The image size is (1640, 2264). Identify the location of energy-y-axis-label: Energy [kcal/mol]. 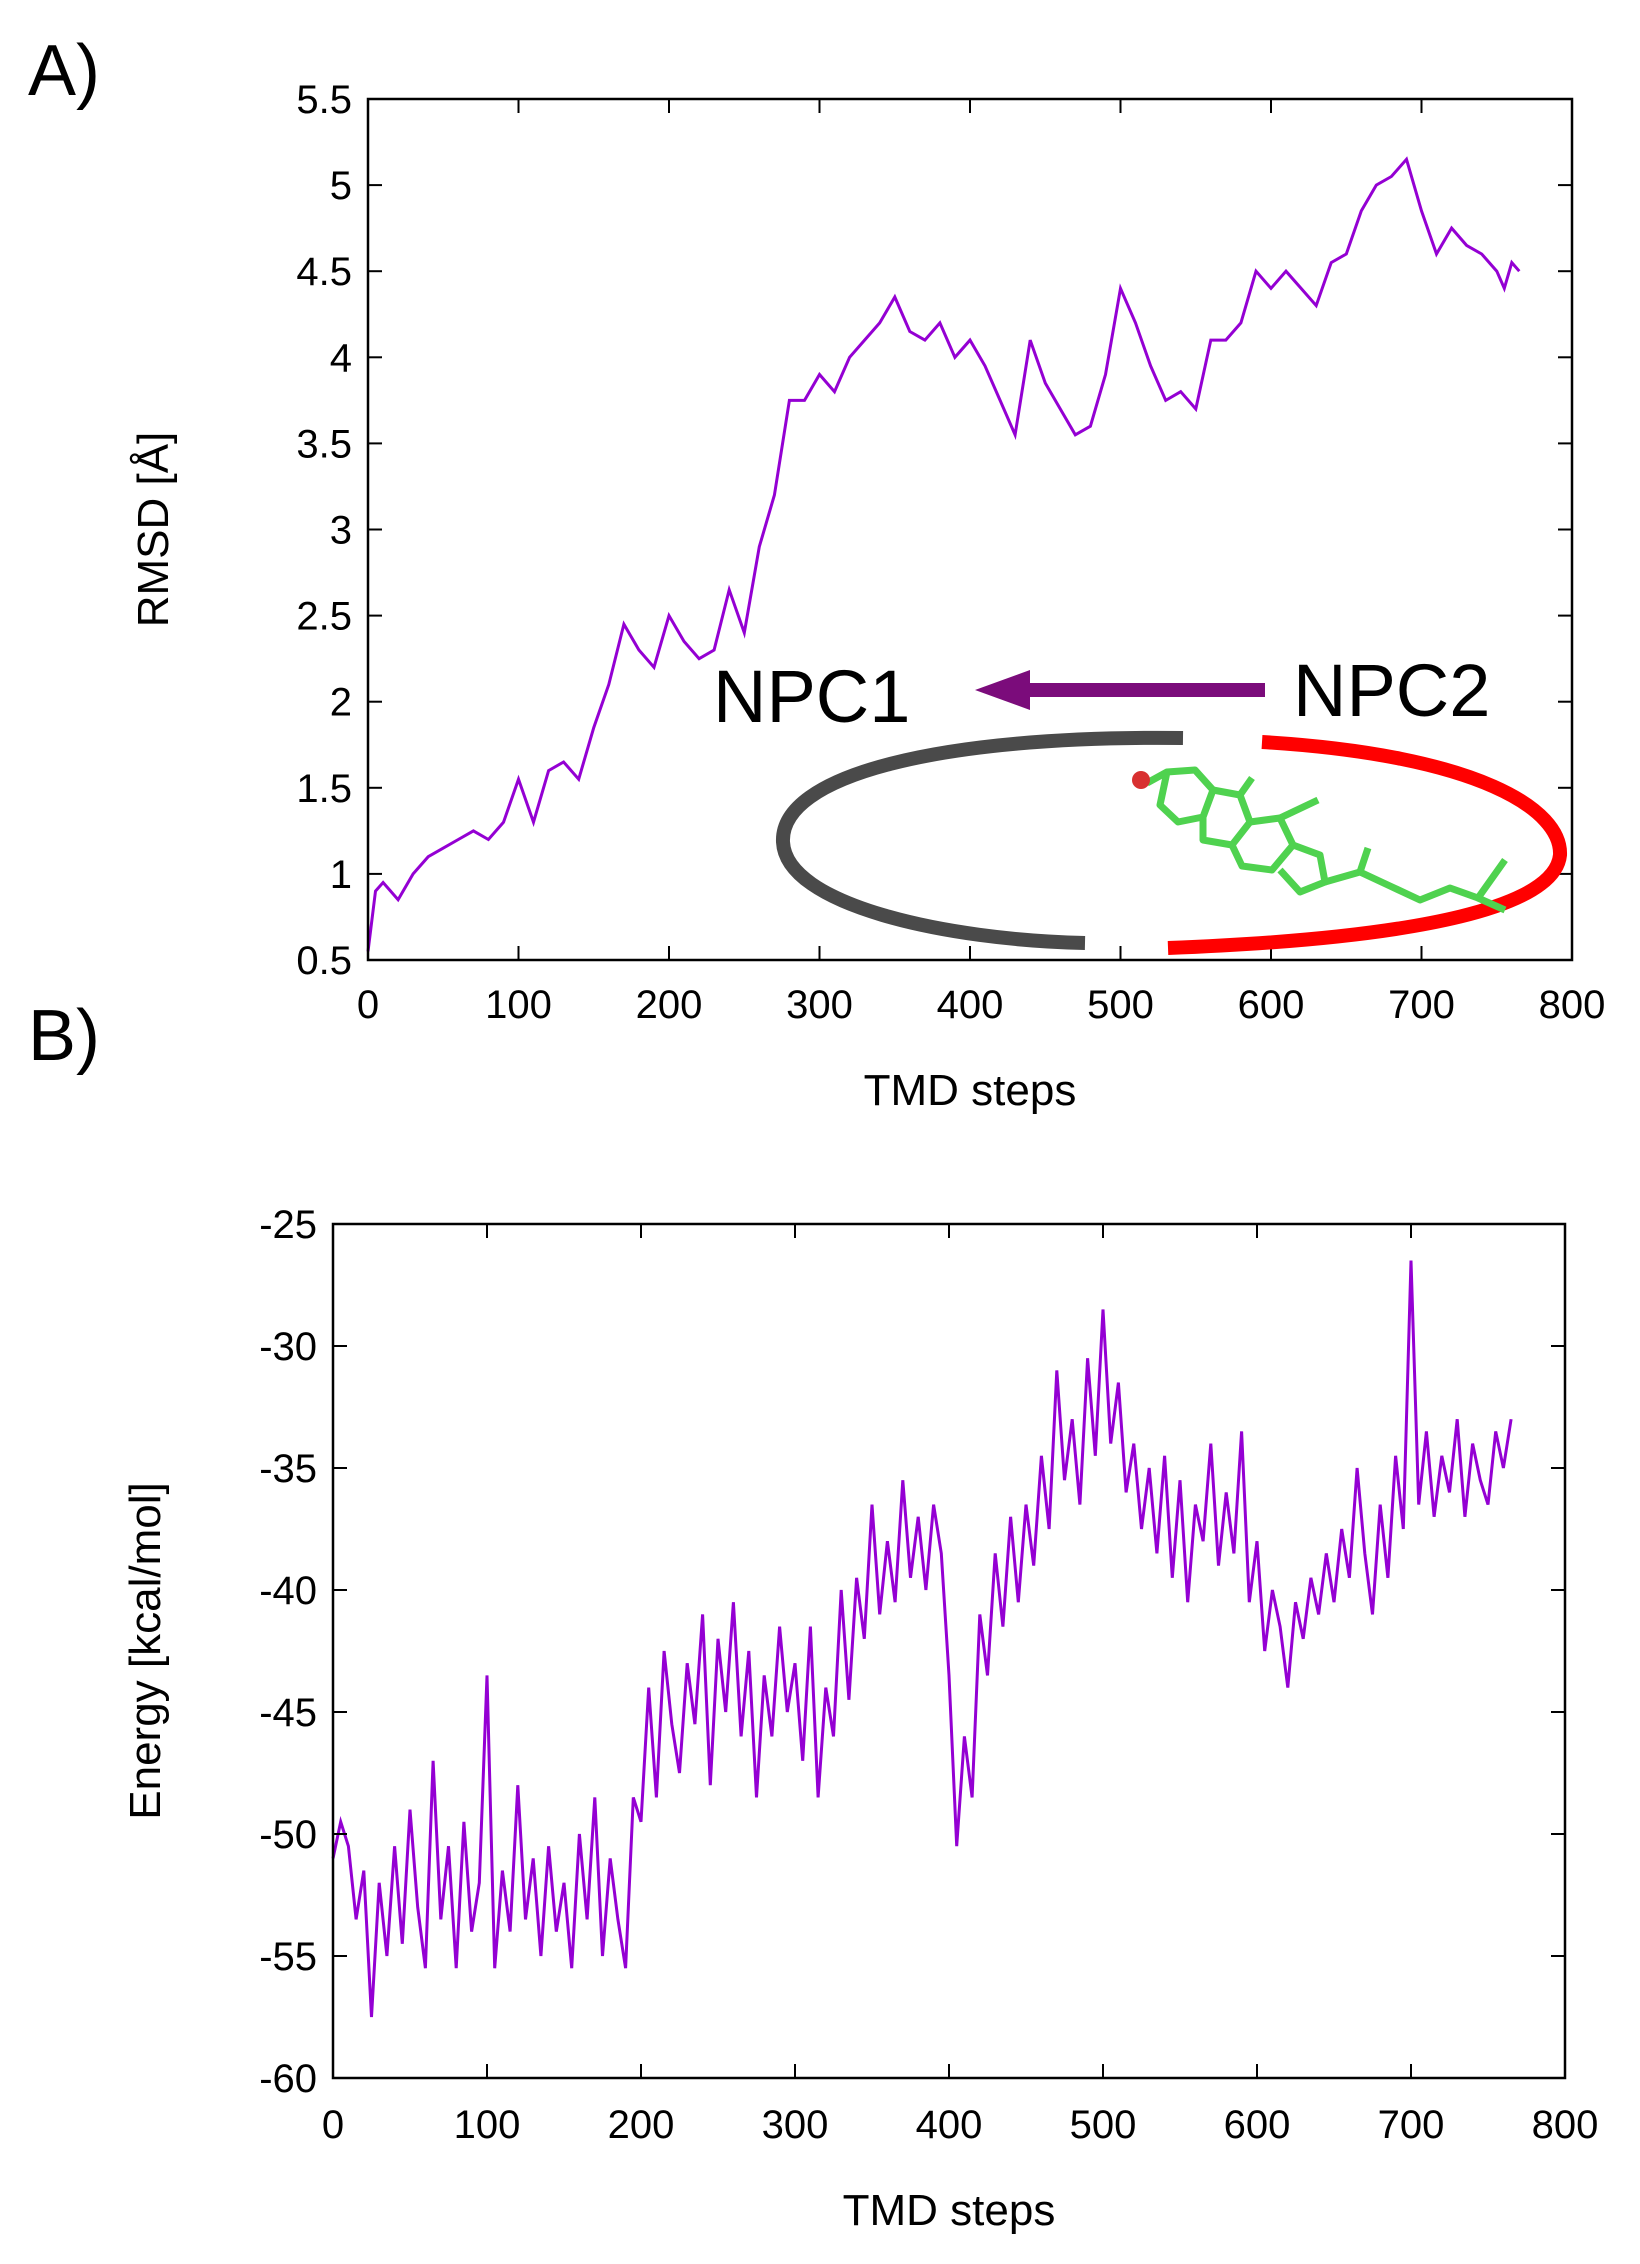
(145, 1650).